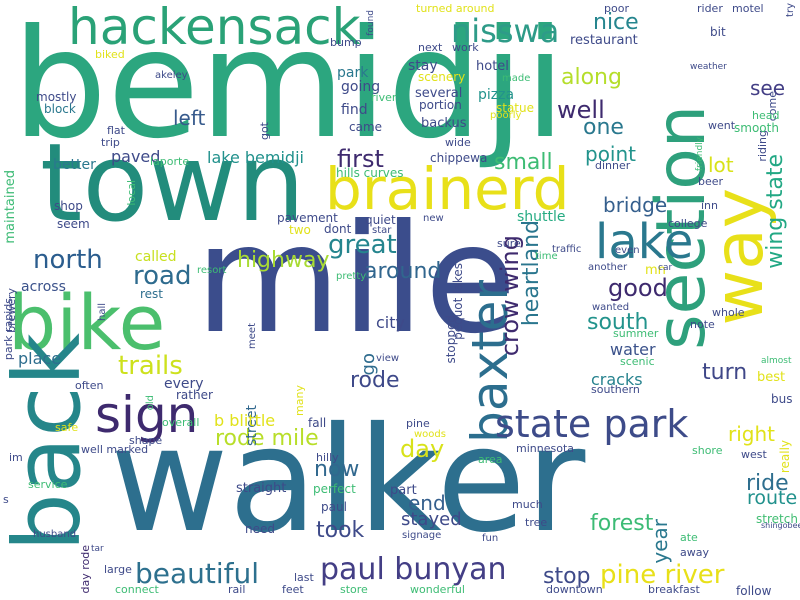  What do you see at coordinates (591, 77) in the screenshot?
I see `cloud-word: along` at bounding box center [591, 77].